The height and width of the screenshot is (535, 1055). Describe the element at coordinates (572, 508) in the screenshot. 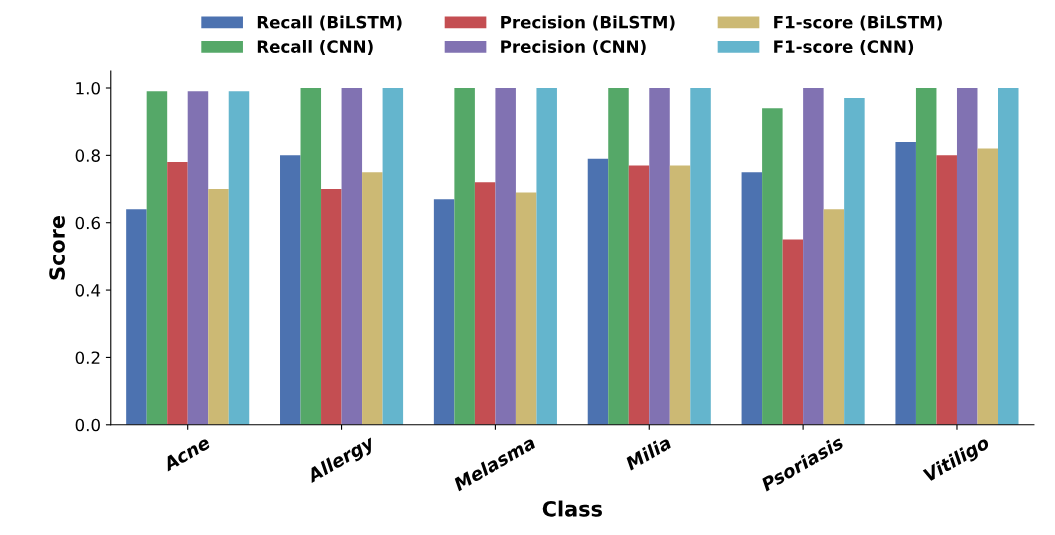

I see `x-axis-title: Class` at that location.